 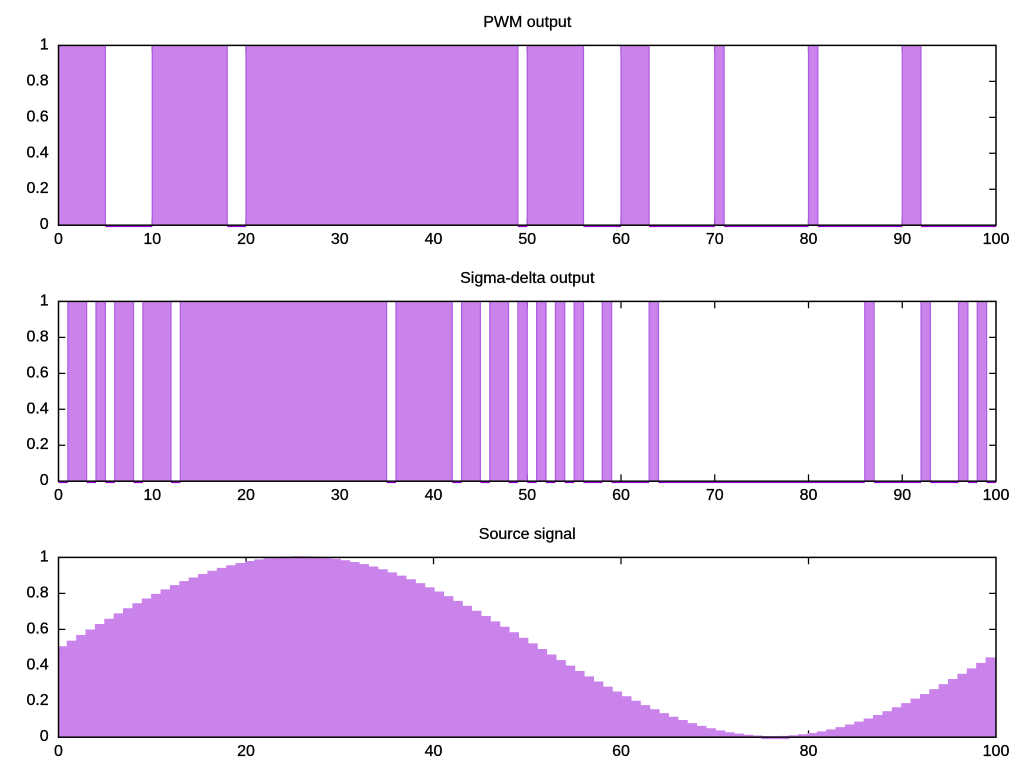 What do you see at coordinates (527, 278) in the screenshot?
I see `svg-text: Sigma-delta output` at bounding box center [527, 278].